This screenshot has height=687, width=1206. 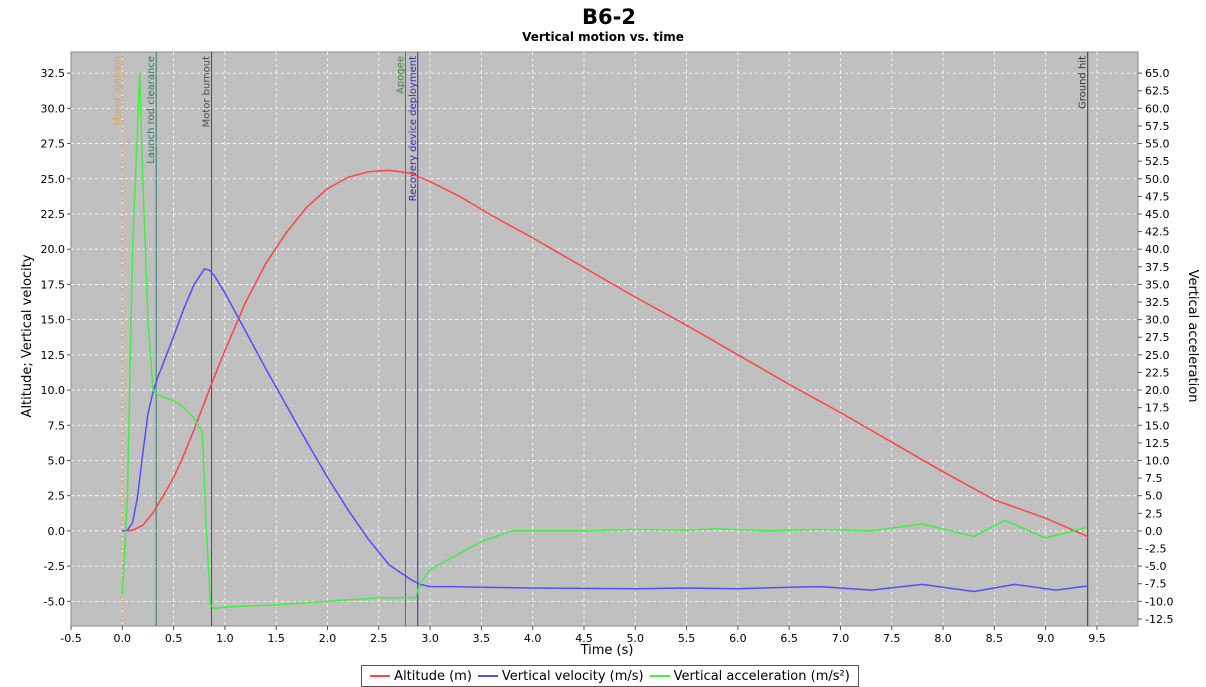 What do you see at coordinates (53, 284) in the screenshot?
I see `y-left-tick-label: 17.5` at bounding box center [53, 284].